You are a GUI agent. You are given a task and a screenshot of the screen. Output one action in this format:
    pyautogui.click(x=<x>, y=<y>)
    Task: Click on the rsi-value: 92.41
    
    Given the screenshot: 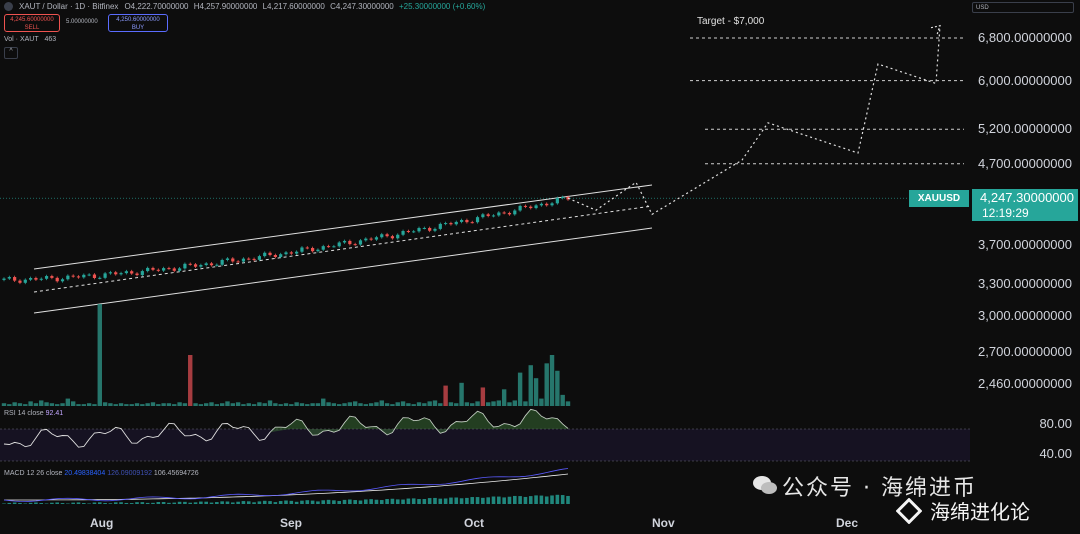 What is the action you would take?
    pyautogui.click(x=54, y=413)
    